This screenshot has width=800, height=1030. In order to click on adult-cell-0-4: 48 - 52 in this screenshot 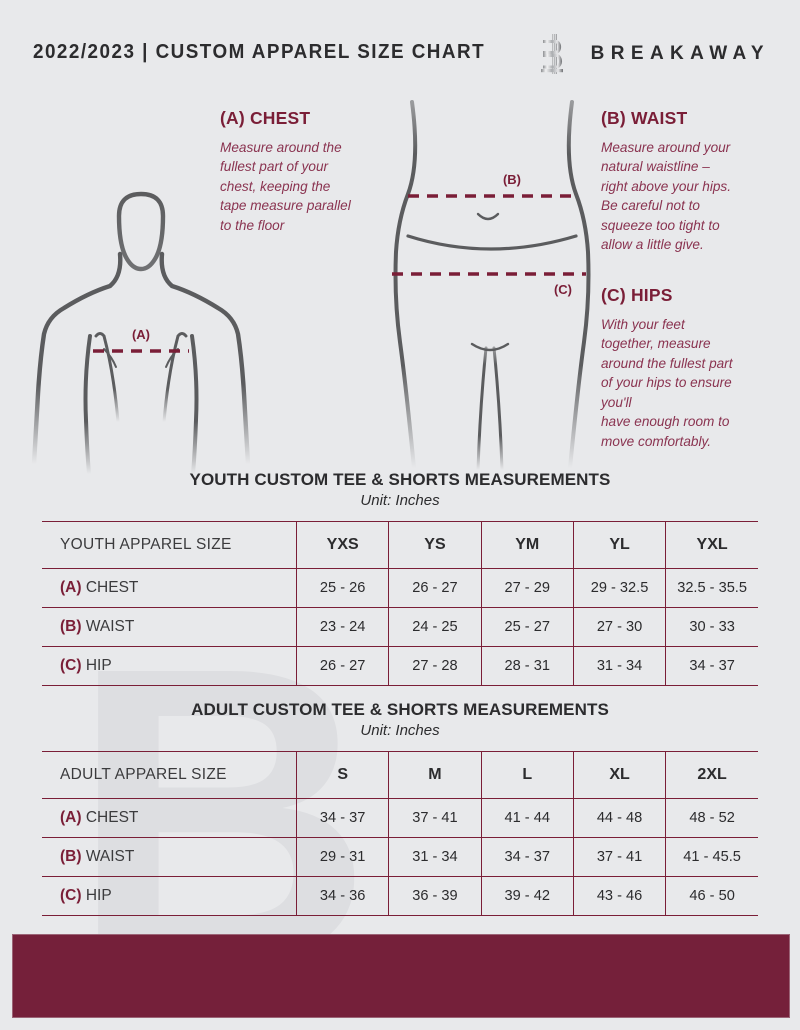, I will do `click(711, 818)`.